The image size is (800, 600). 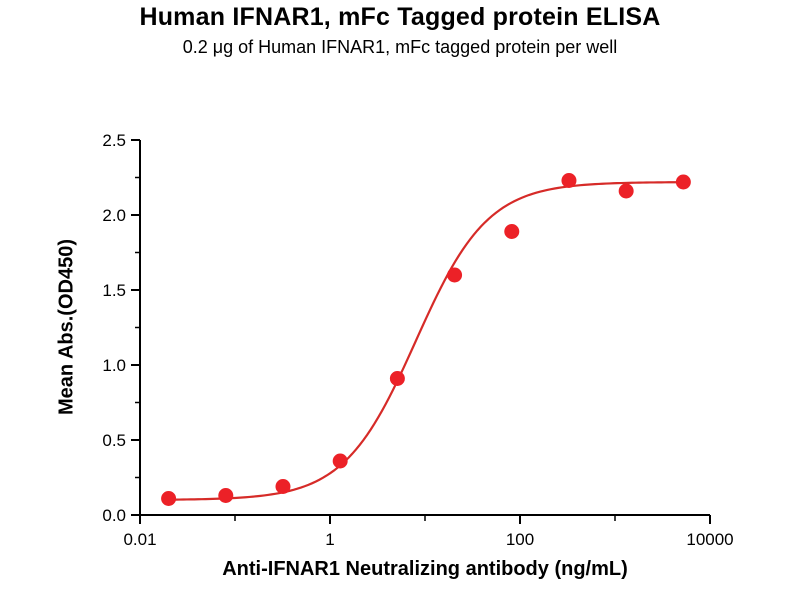 What do you see at coordinates (114, 440) in the screenshot?
I see `y-tick-label: 0.5` at bounding box center [114, 440].